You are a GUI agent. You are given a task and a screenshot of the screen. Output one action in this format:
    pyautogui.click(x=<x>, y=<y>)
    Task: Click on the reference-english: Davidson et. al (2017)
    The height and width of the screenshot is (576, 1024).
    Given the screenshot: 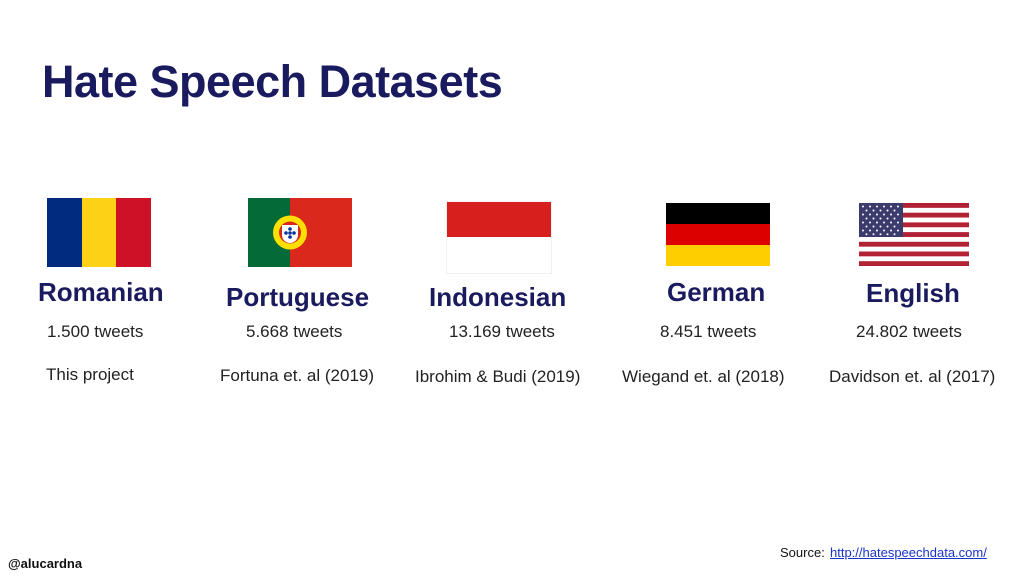 What is the action you would take?
    pyautogui.click(x=912, y=376)
    